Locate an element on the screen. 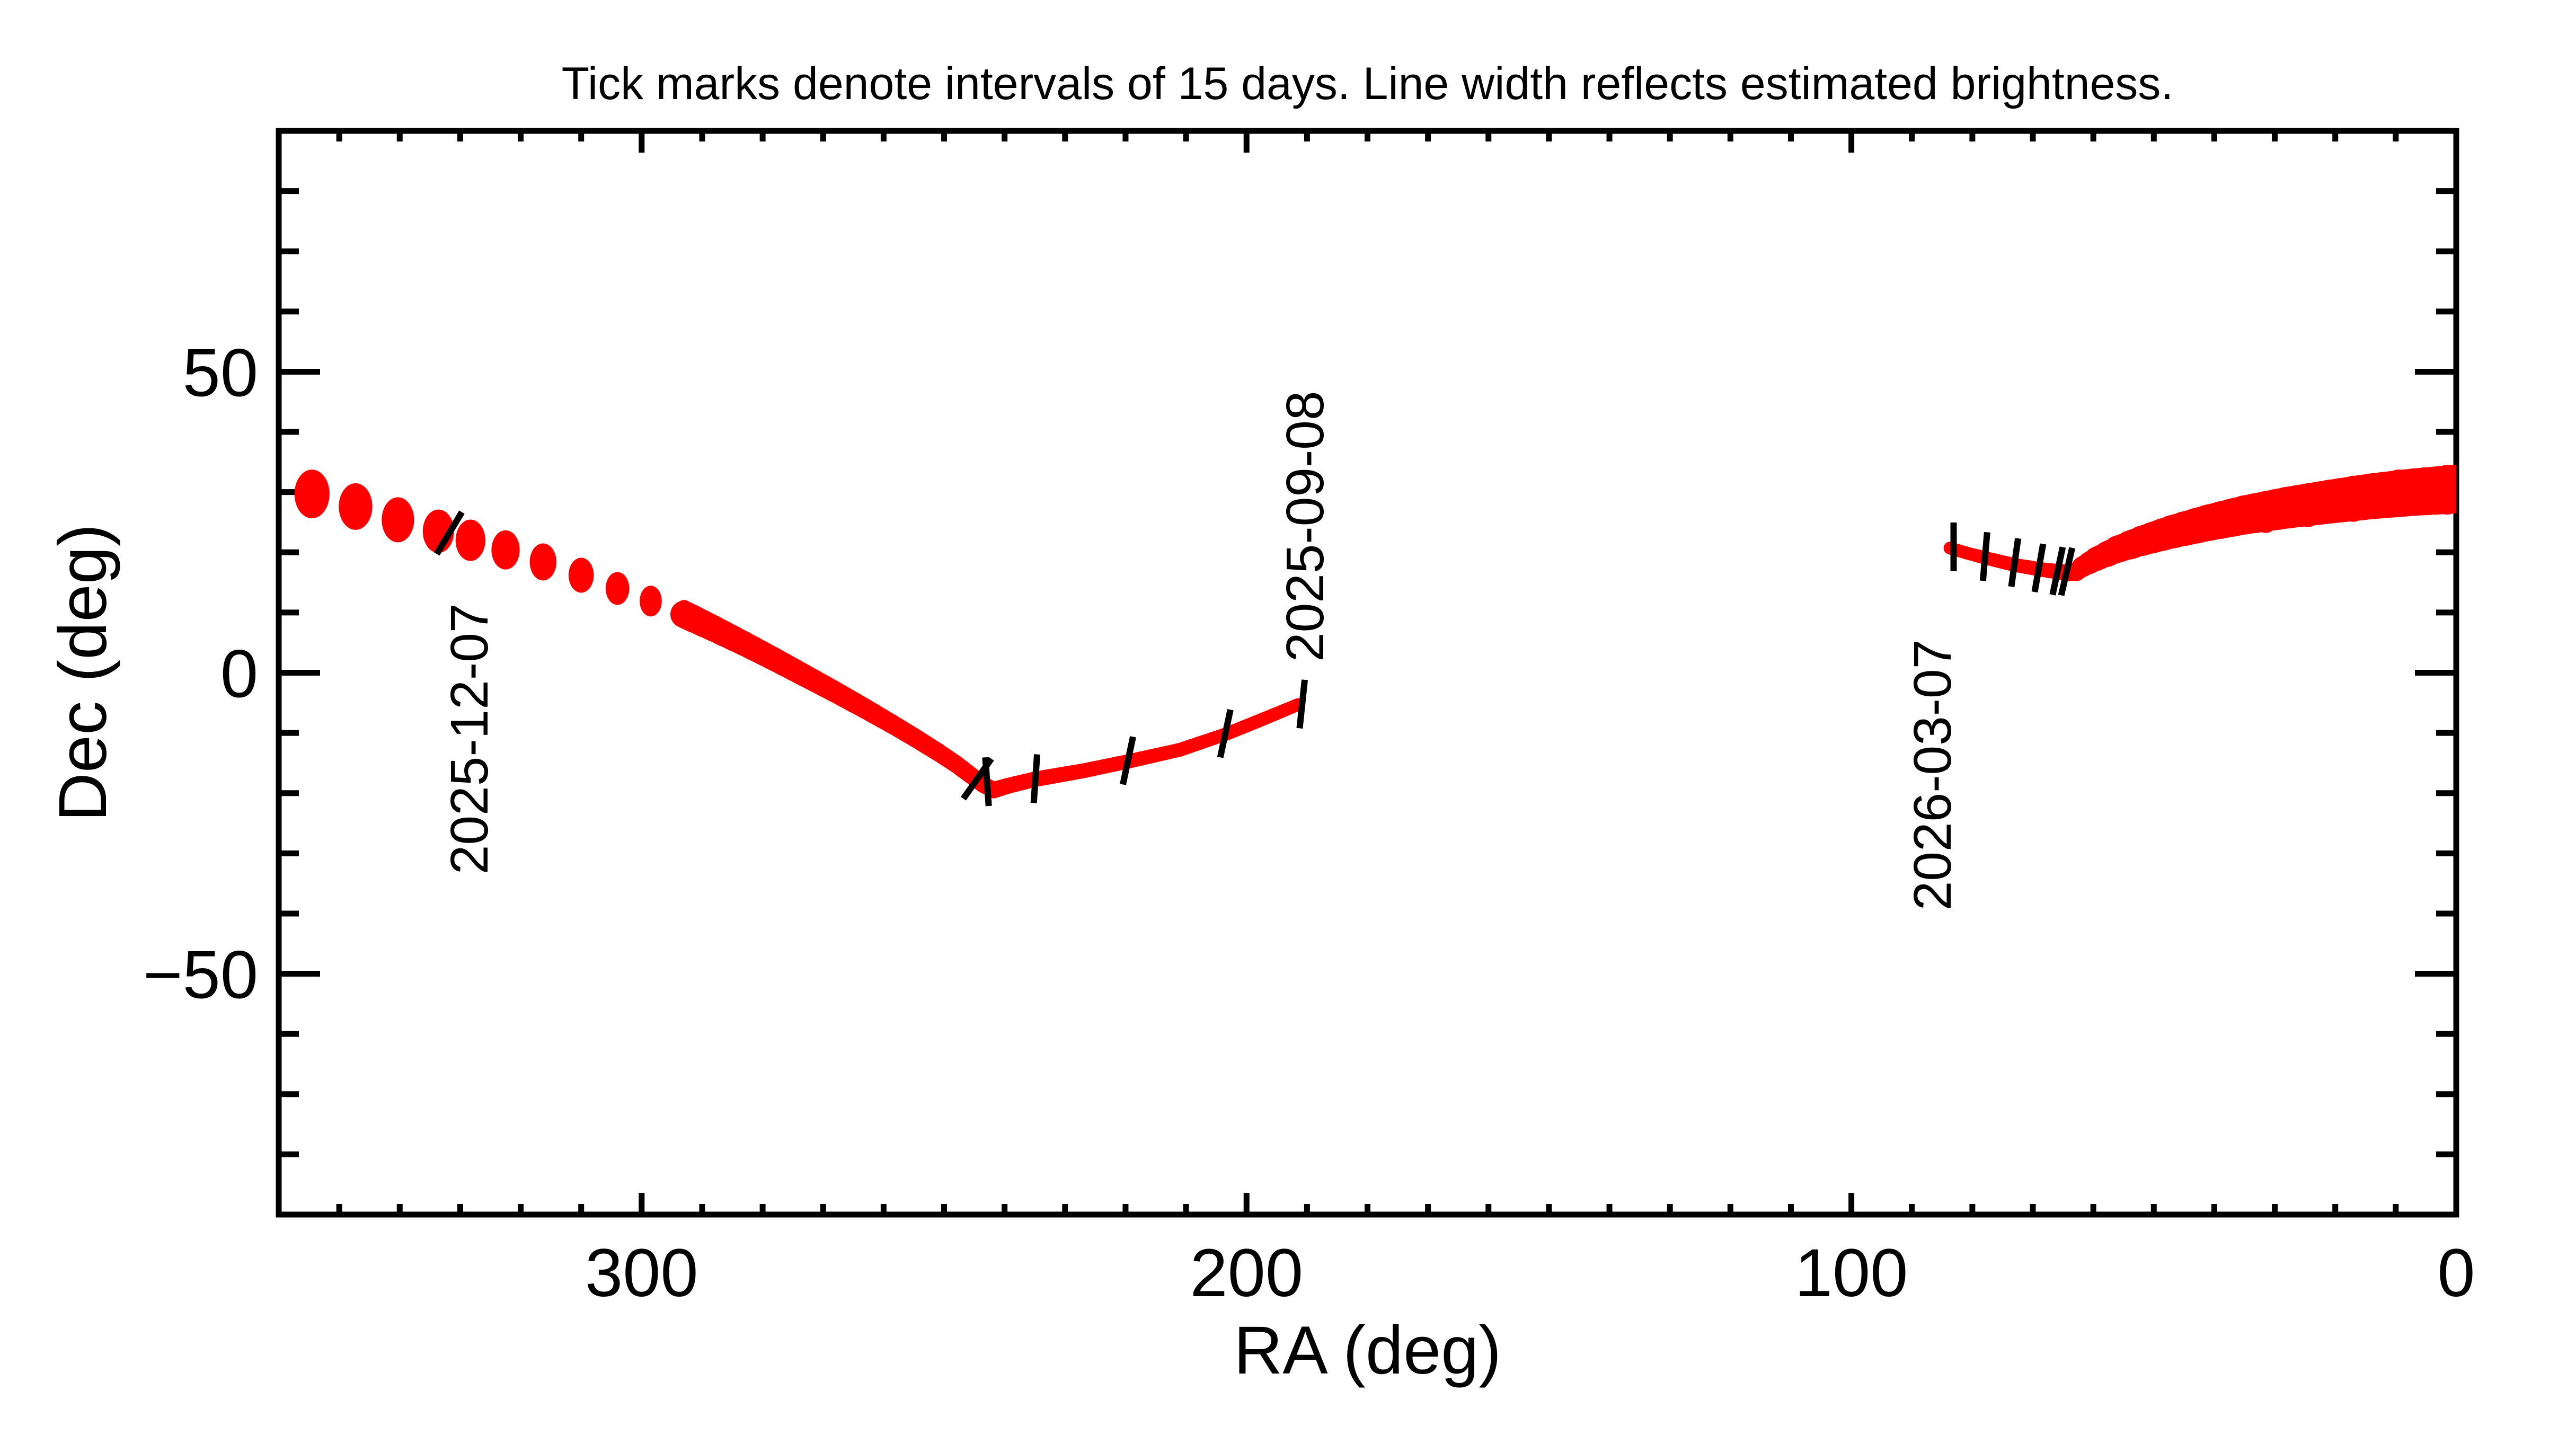  fifteen-day-tick-marks is located at coordinates (1255, 658).